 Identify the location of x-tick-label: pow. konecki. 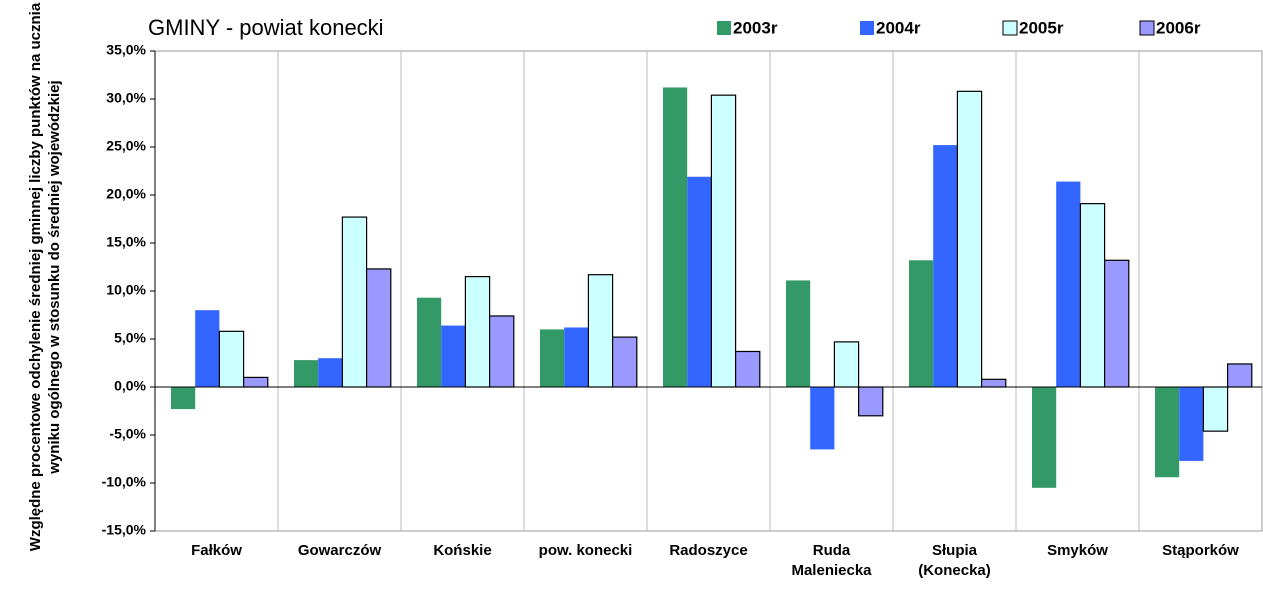
(585, 550).